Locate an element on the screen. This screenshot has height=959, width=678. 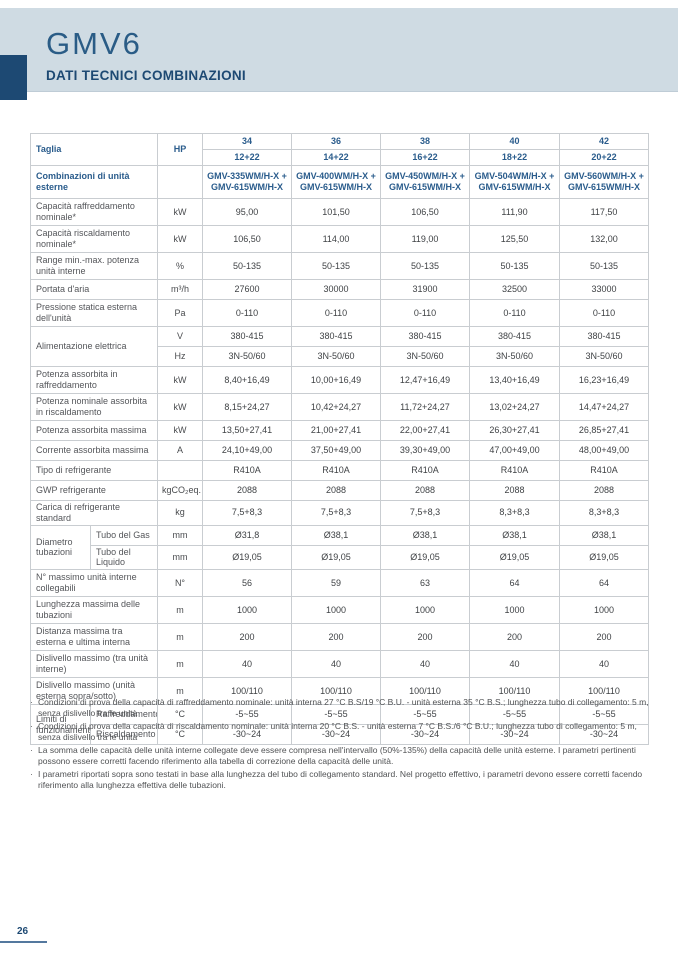
row-unit: mm is located at coordinates (180, 557).